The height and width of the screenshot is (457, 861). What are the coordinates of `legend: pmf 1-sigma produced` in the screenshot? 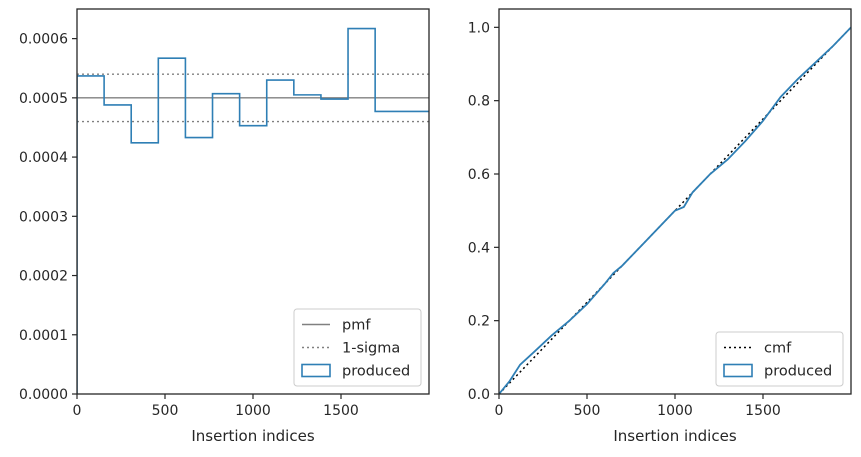 It's located at (357, 347).